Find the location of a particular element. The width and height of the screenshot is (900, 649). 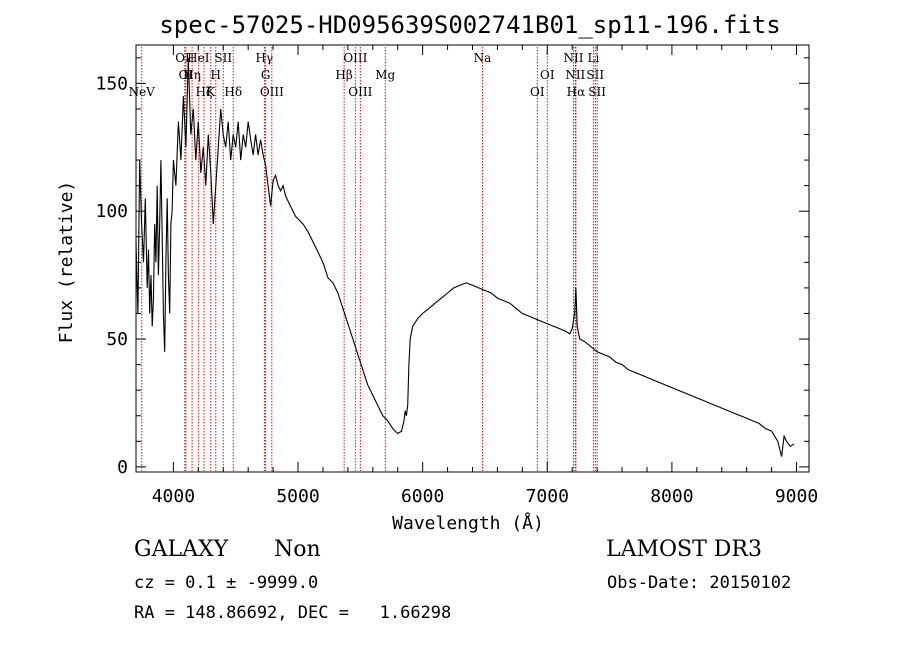

line-marker-label: HeI is located at coordinates (198, 58).